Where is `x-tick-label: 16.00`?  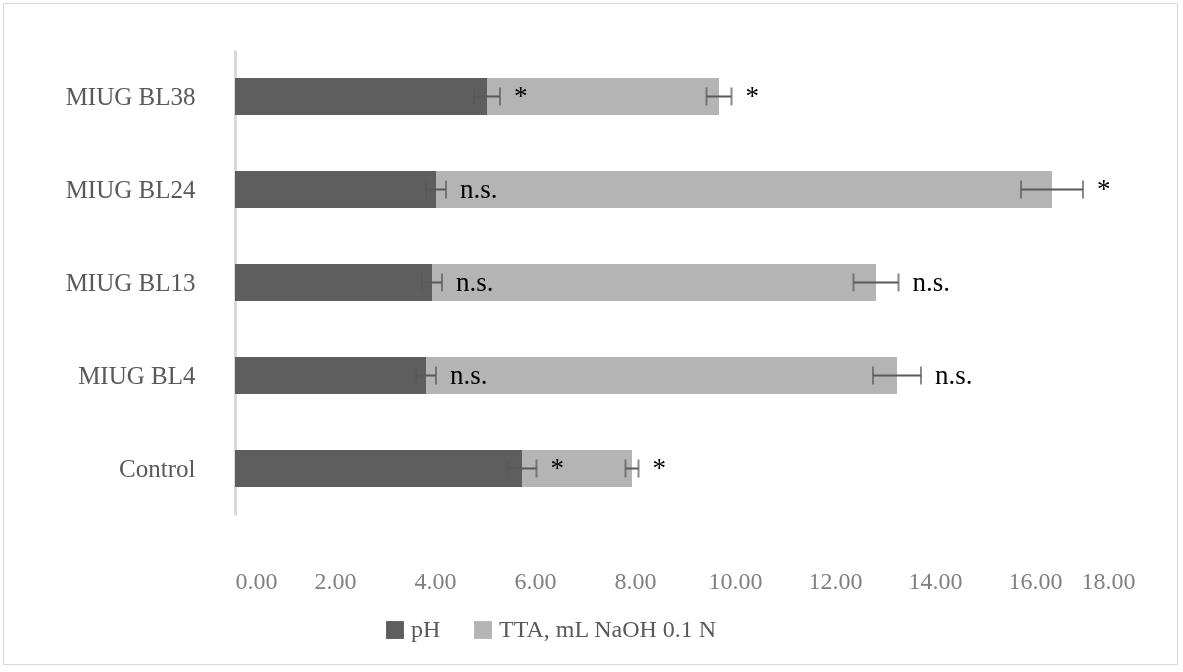
x-tick-label: 16.00 is located at coordinates (1035, 580).